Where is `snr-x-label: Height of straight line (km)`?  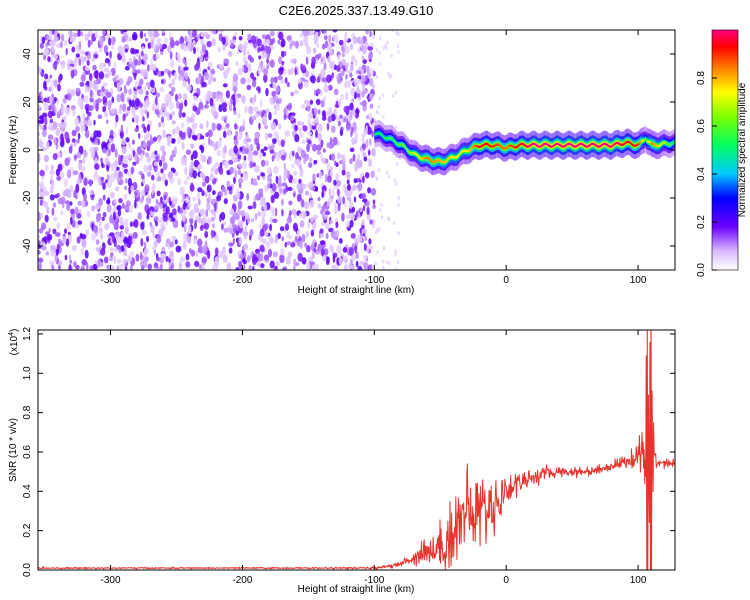
snr-x-label: Height of straight line (km) is located at coordinates (356, 589).